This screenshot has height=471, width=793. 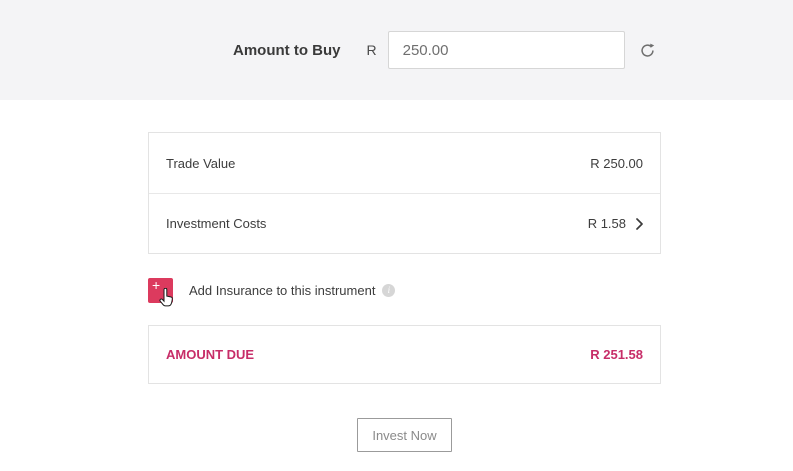 What do you see at coordinates (506, 50) in the screenshot?
I see `amount-input` at bounding box center [506, 50].